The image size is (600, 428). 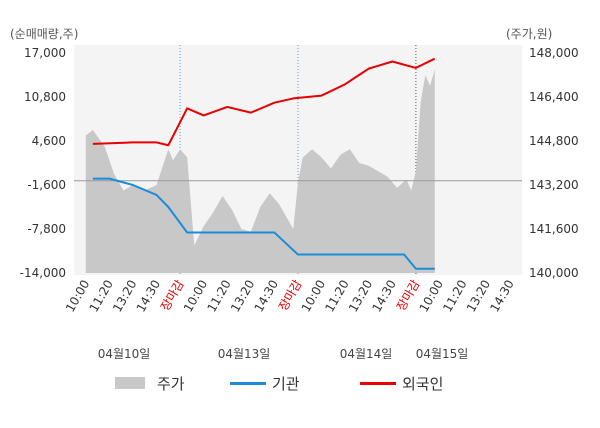 I want to click on legend-swatch-institution, so click(x=248, y=383).